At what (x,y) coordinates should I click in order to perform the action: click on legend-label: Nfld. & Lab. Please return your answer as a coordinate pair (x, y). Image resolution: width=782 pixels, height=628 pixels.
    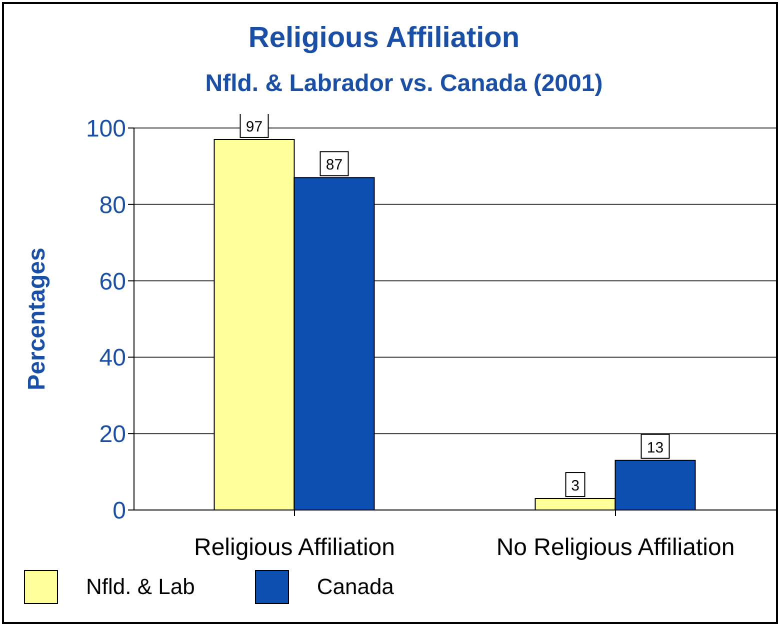
    Looking at the image, I should click on (140, 587).